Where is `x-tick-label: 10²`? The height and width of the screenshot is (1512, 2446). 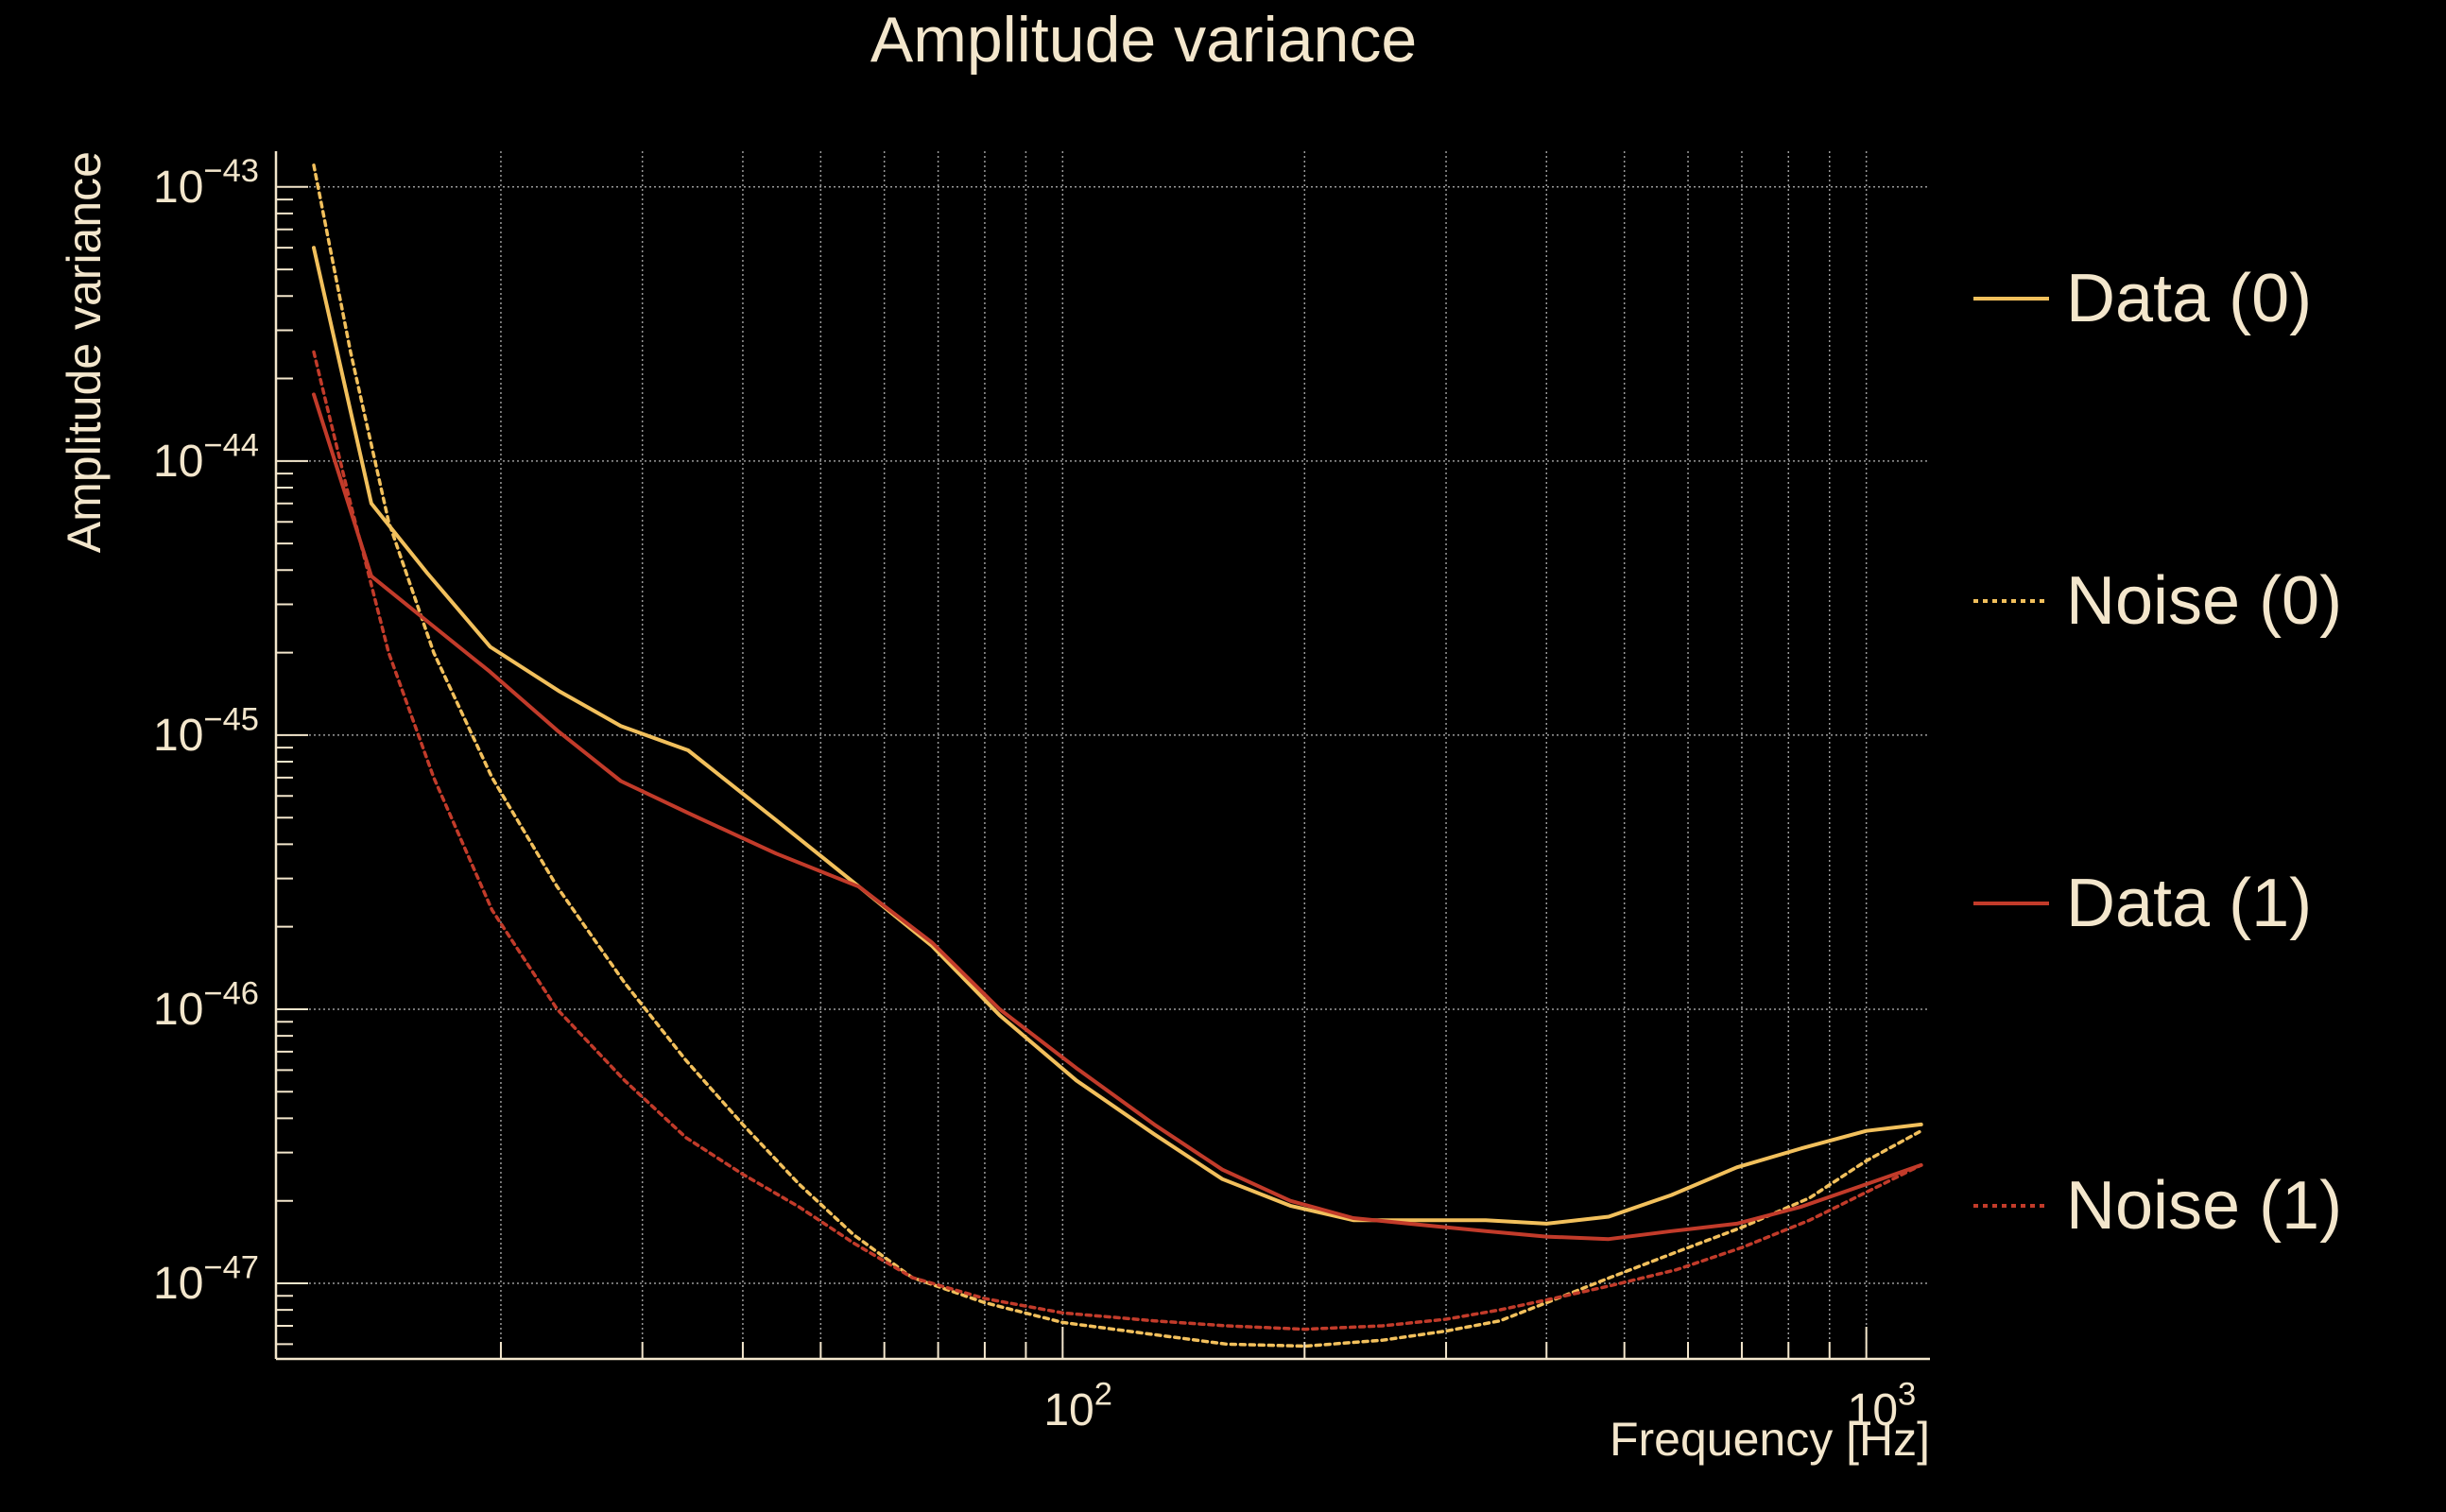
x-tick-label: 10² is located at coordinates (1077, 1405).